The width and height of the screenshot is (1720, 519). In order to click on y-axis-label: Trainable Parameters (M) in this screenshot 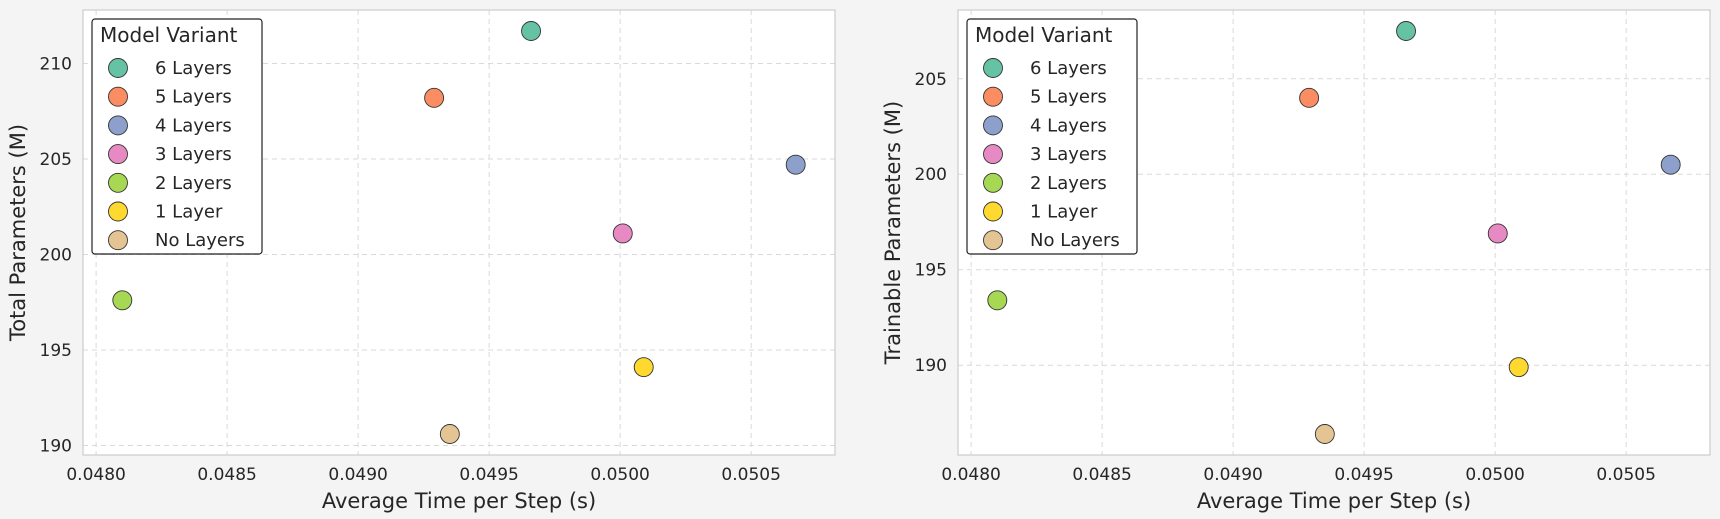, I will do `click(893, 233)`.